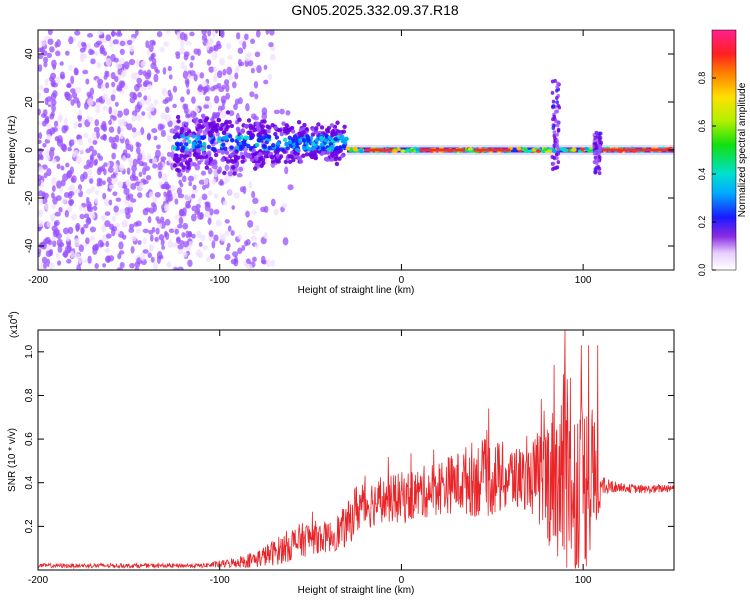 The height and width of the screenshot is (600, 750). Describe the element at coordinates (583, 580) in the screenshot. I see `snr-x-tick-label: 100` at that location.